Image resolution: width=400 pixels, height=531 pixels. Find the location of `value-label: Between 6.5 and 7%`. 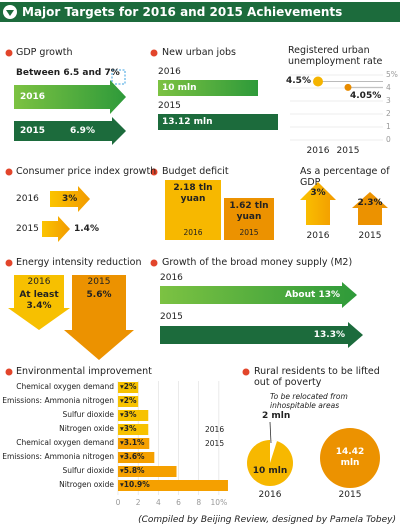

value-label: Between 6.5 and 7% is located at coordinates (68, 73).